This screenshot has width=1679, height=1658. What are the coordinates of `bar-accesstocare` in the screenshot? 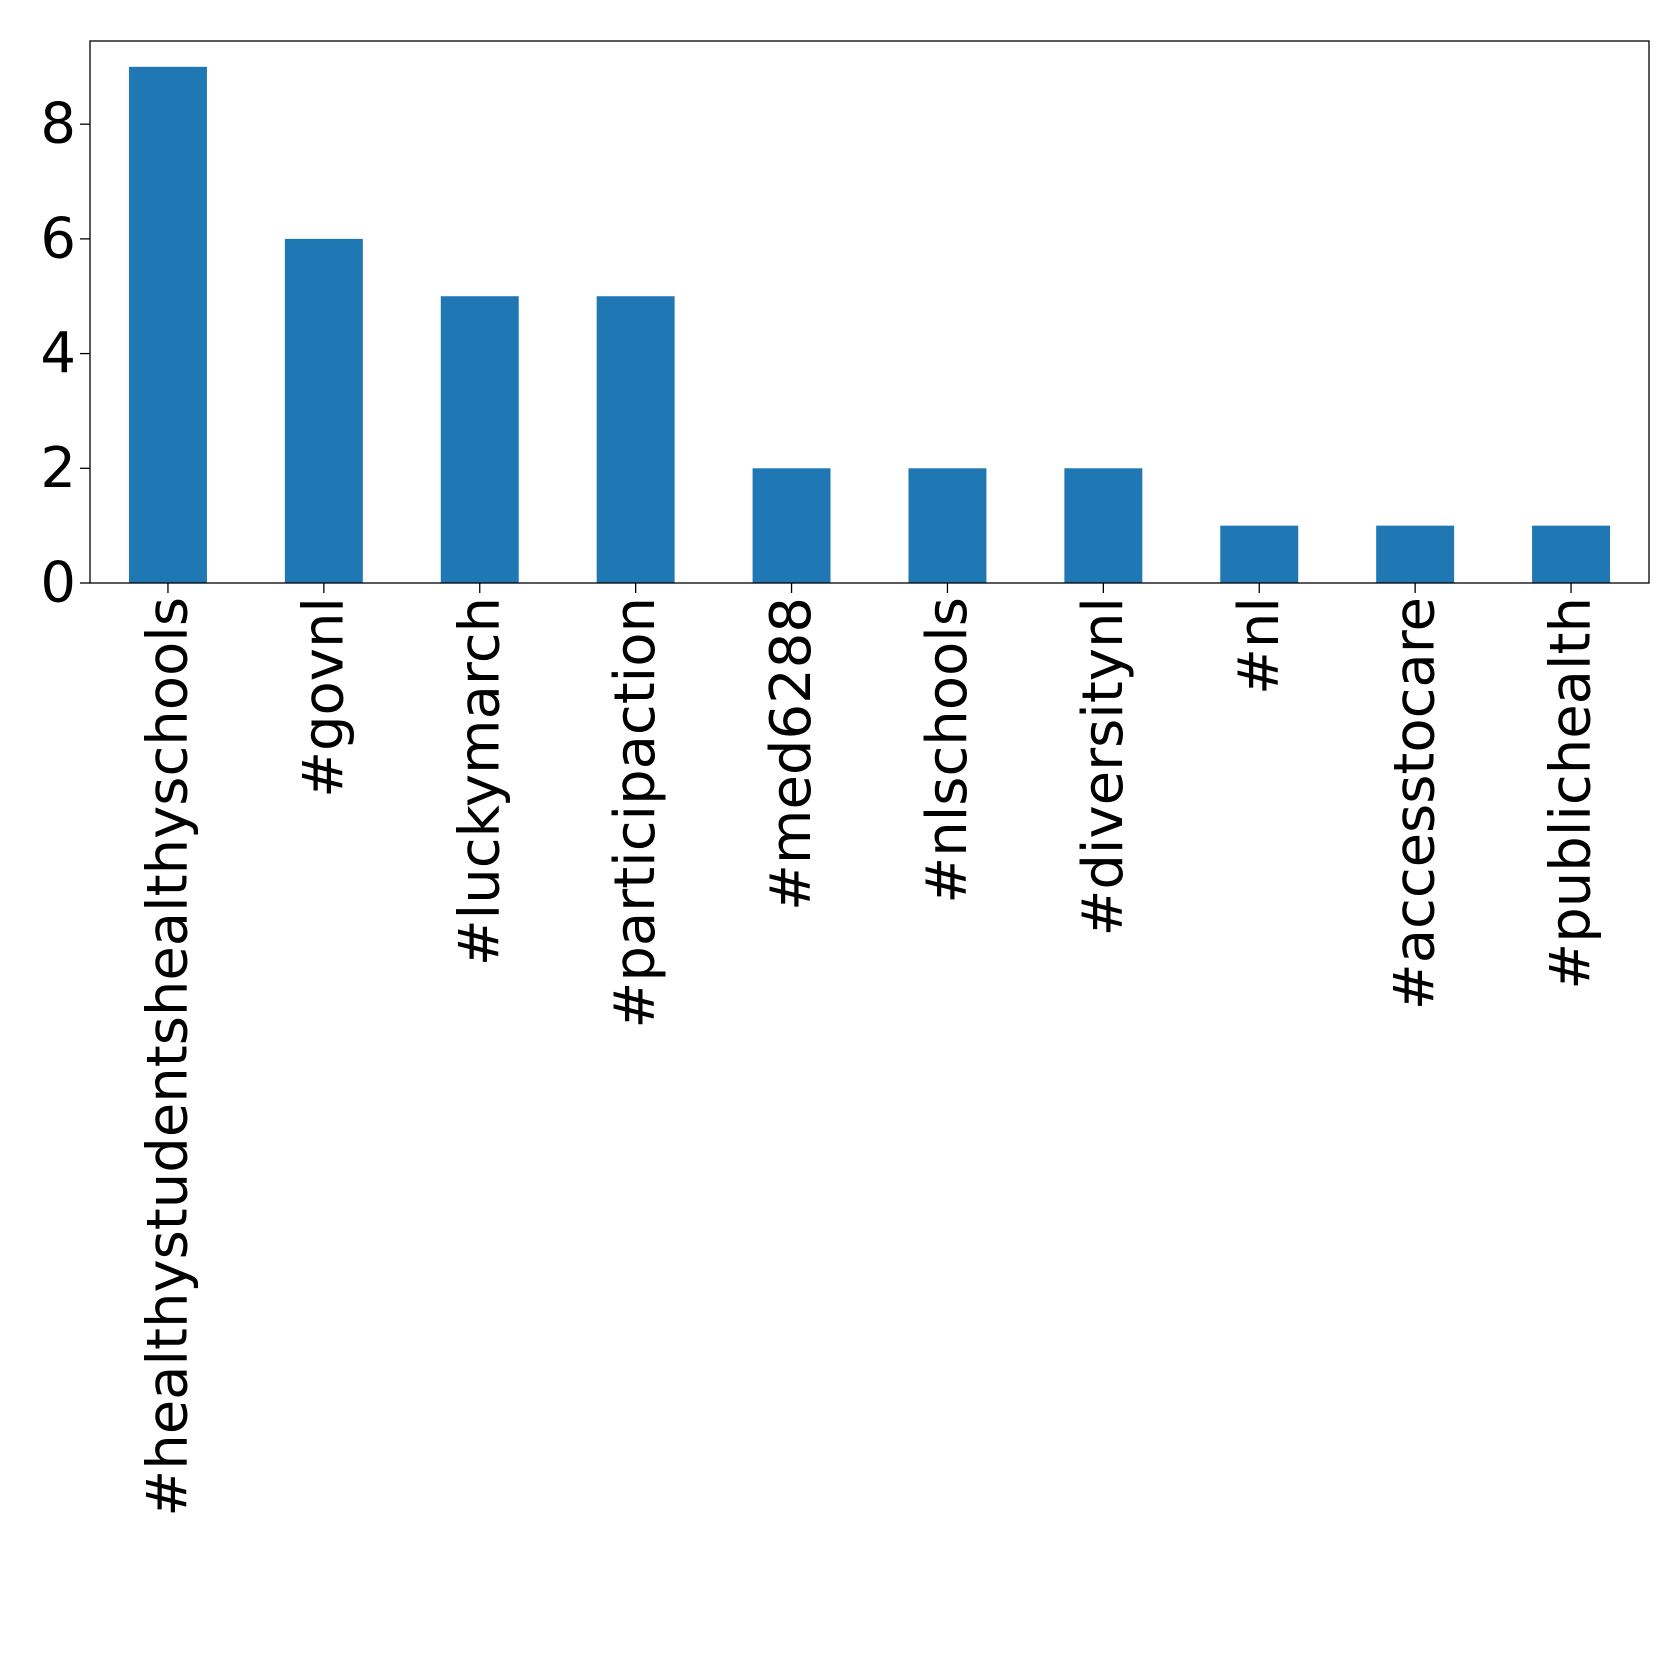 It's located at (1415, 554).